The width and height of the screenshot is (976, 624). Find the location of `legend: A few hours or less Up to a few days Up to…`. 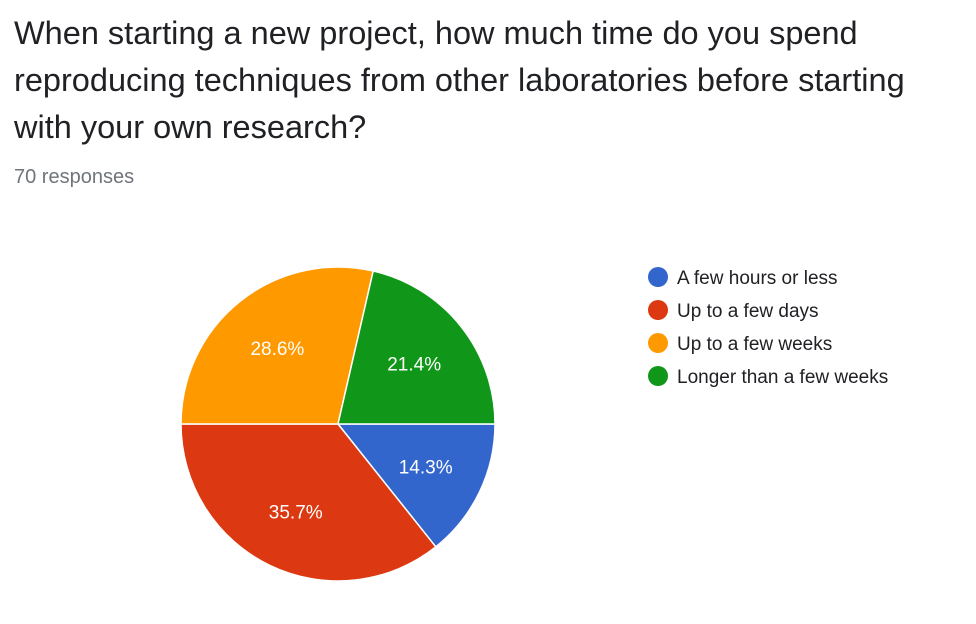

legend: A few hours or less Up to a few days Up to… is located at coordinates (768, 327).